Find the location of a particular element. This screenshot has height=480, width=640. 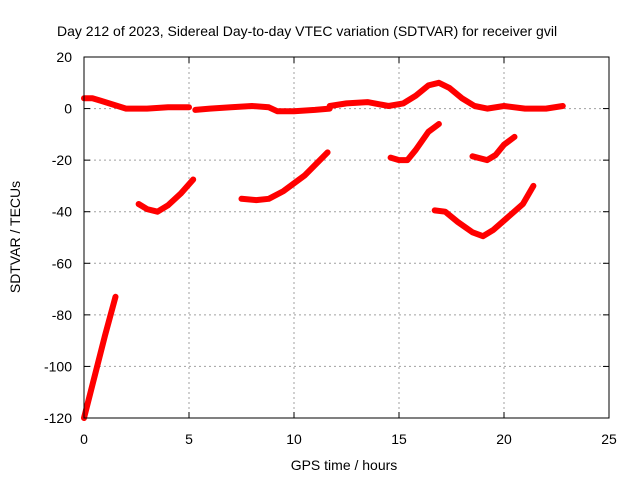

y-tick-label: -40 is located at coordinates (62, 212).